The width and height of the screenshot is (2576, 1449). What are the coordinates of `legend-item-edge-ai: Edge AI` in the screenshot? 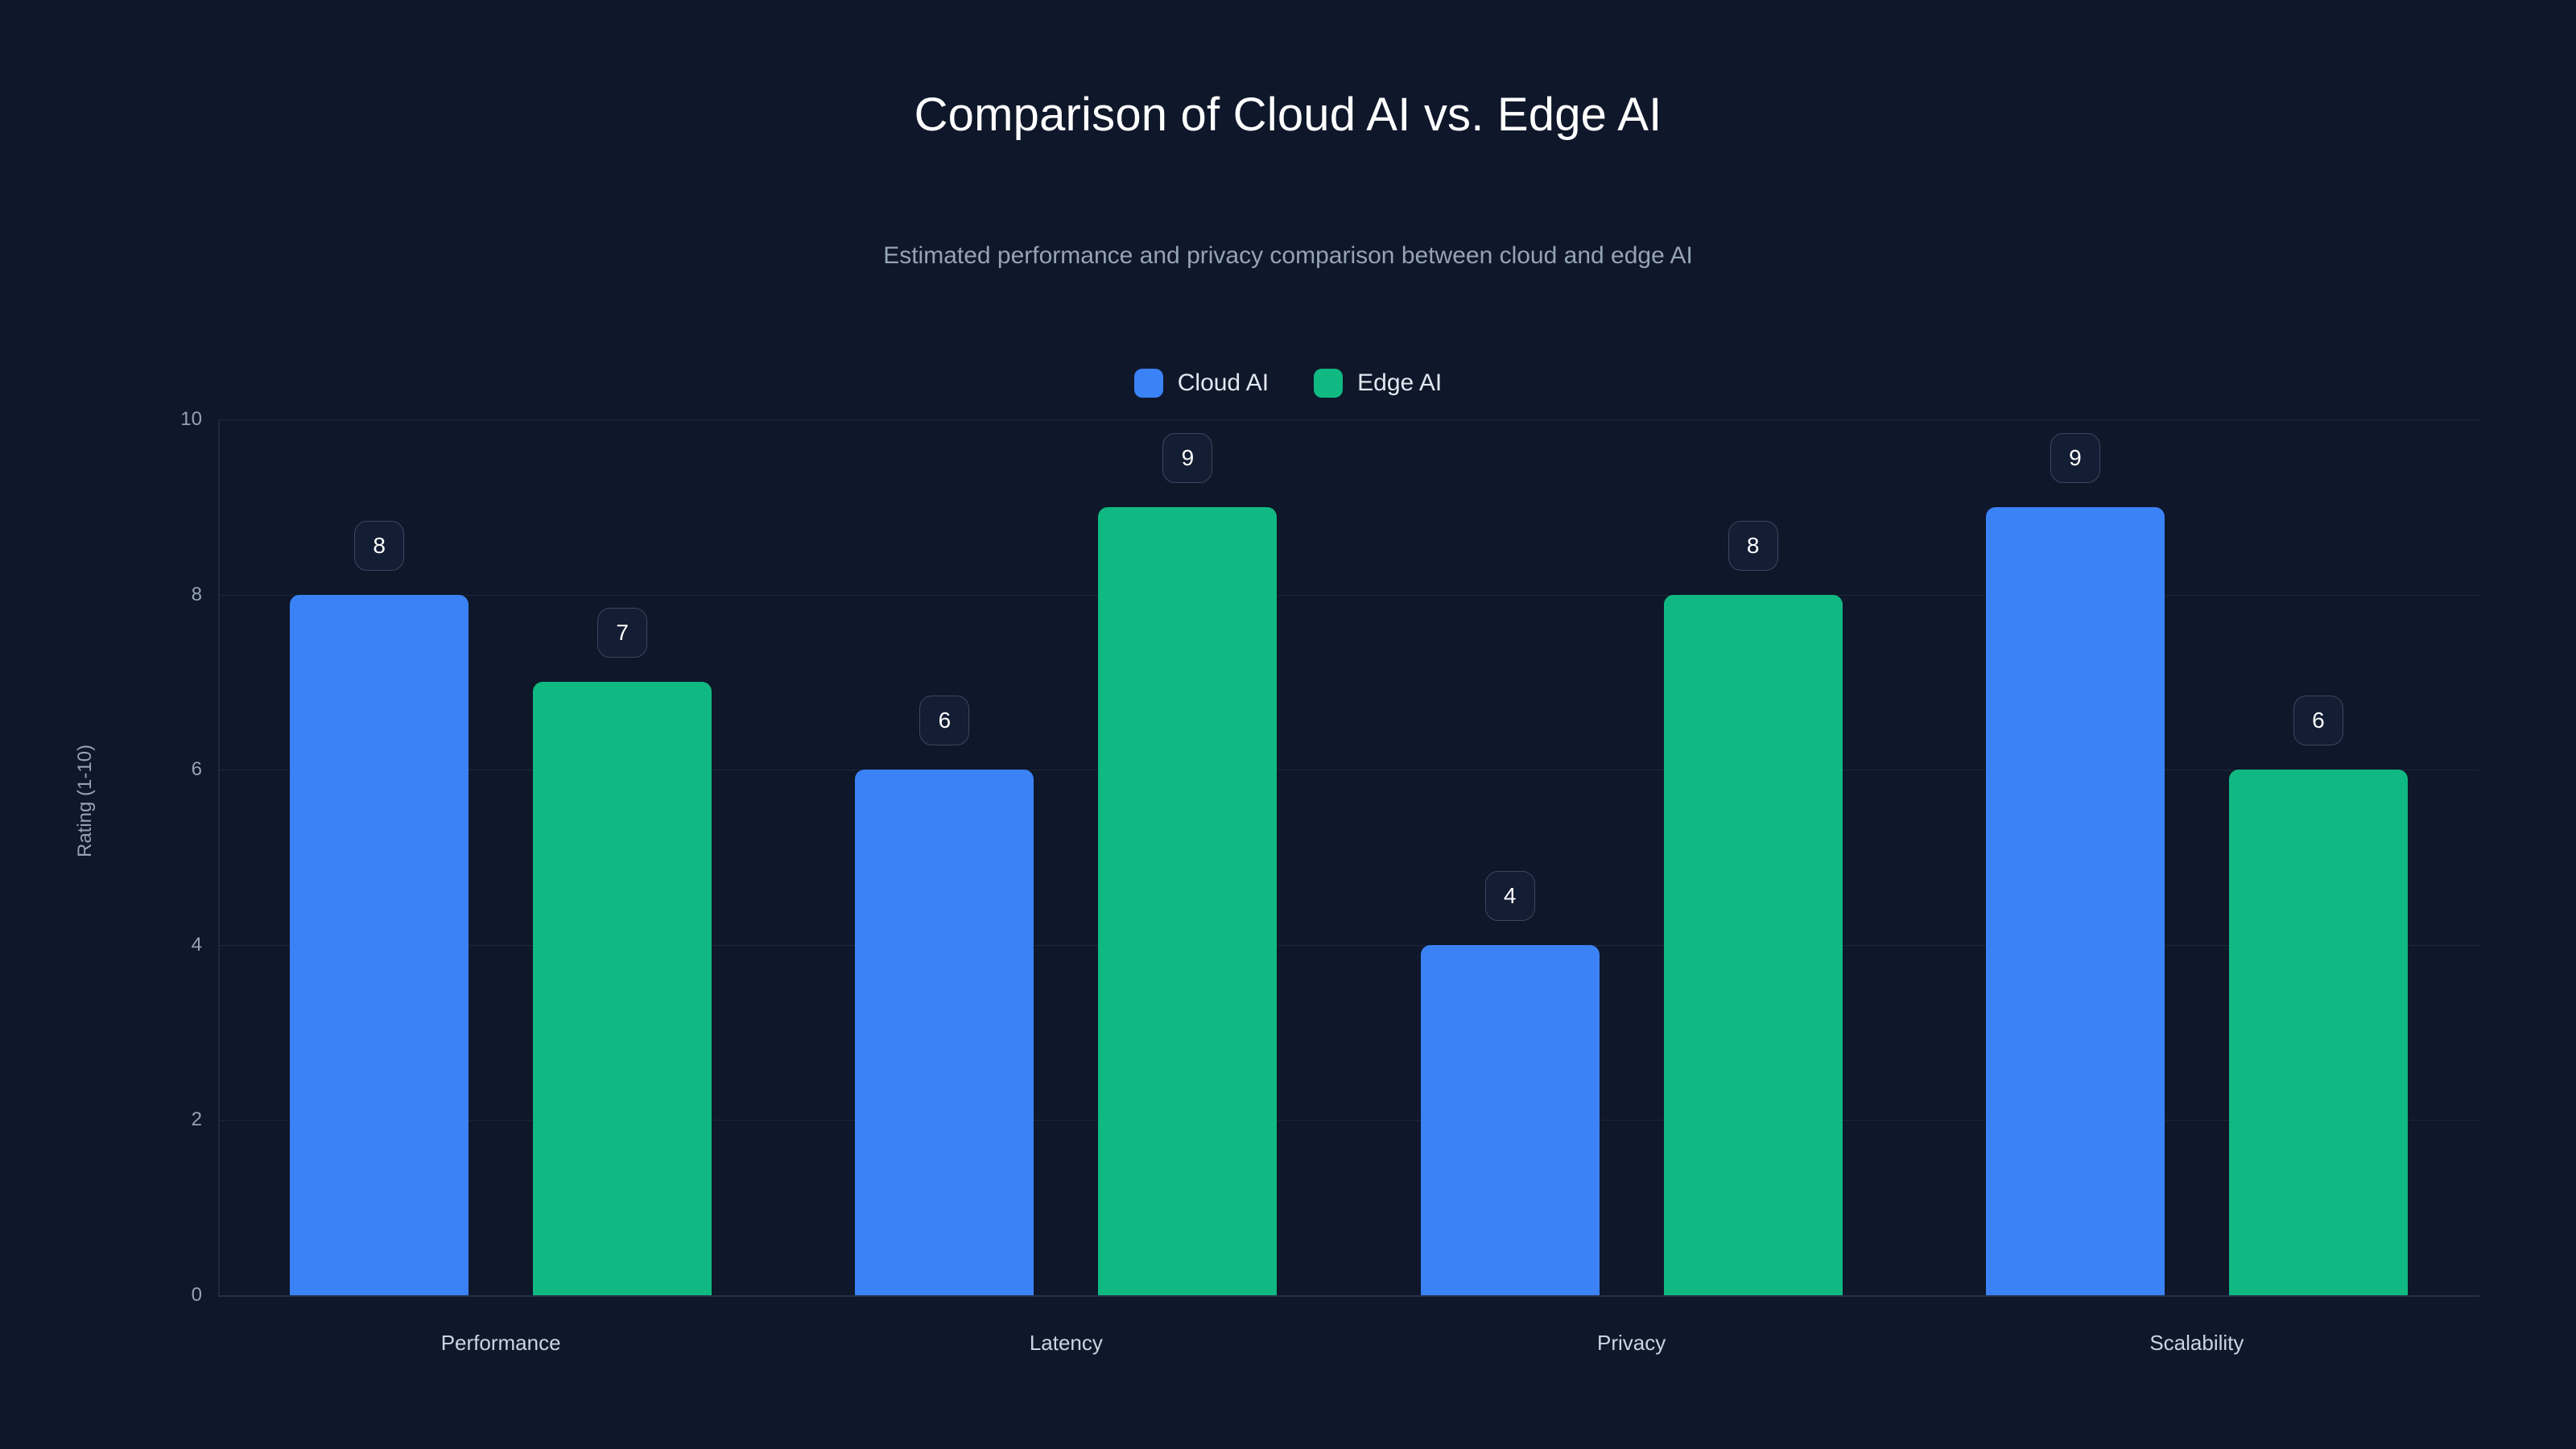 It's located at (1378, 383).